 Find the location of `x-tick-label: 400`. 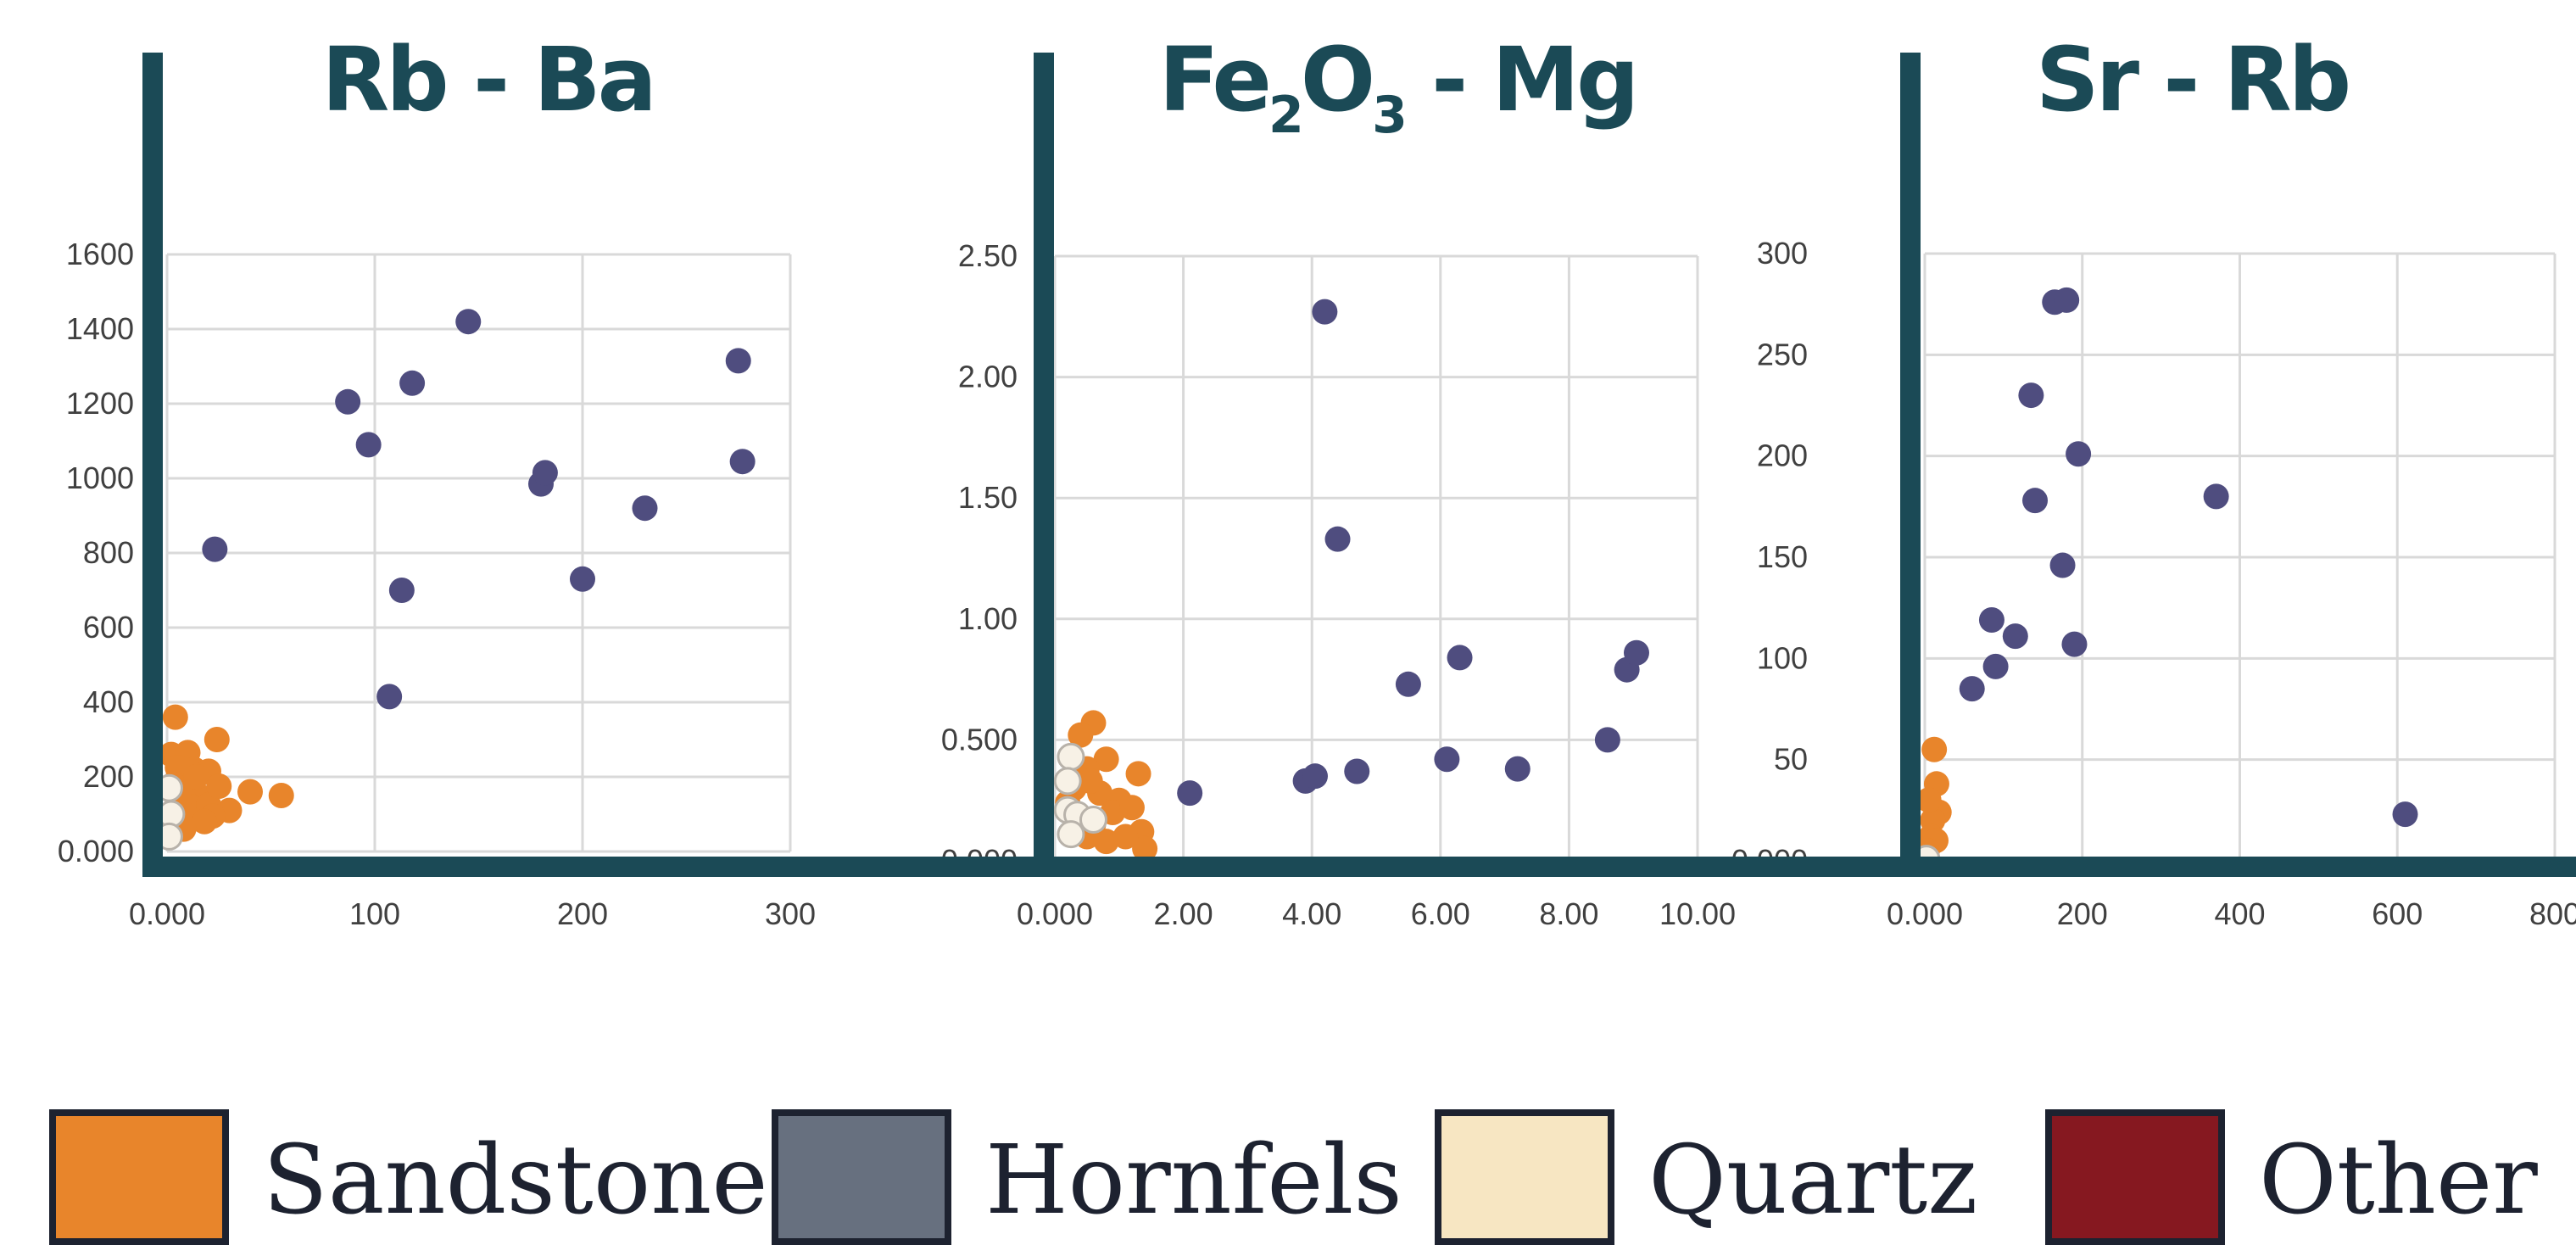

x-tick-label: 400 is located at coordinates (2239, 913).